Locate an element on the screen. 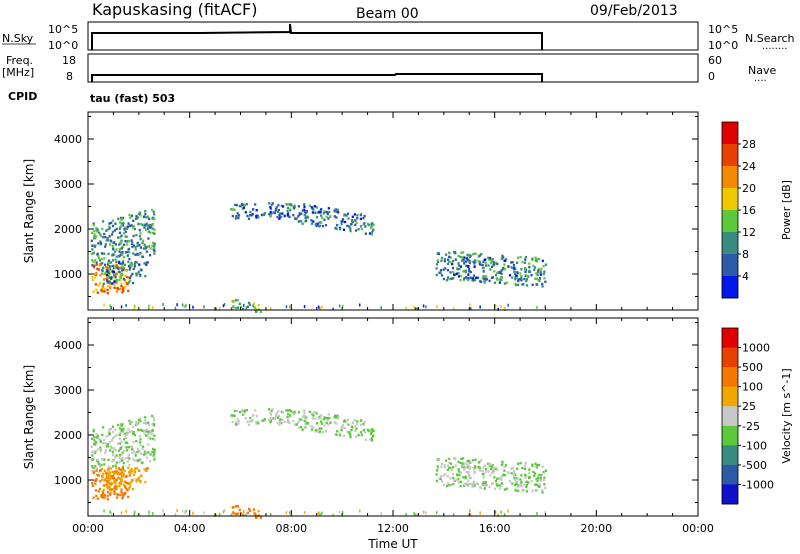 This screenshot has width=800, height=554. x-tick-label: 00:00 is located at coordinates (88, 528).